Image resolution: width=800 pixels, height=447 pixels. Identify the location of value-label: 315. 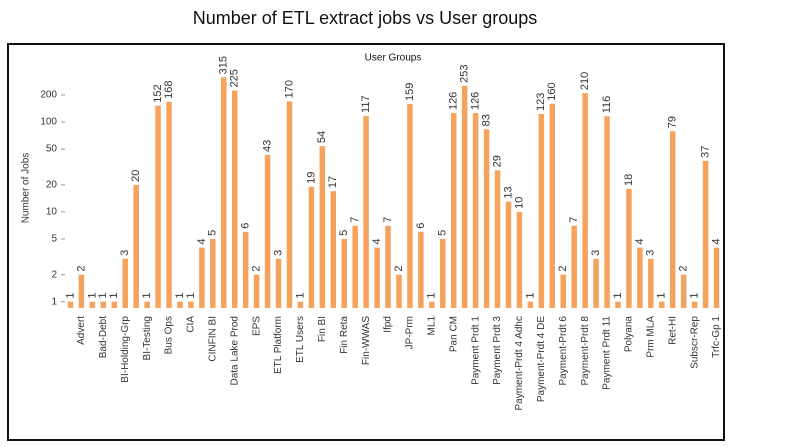
(224, 65).